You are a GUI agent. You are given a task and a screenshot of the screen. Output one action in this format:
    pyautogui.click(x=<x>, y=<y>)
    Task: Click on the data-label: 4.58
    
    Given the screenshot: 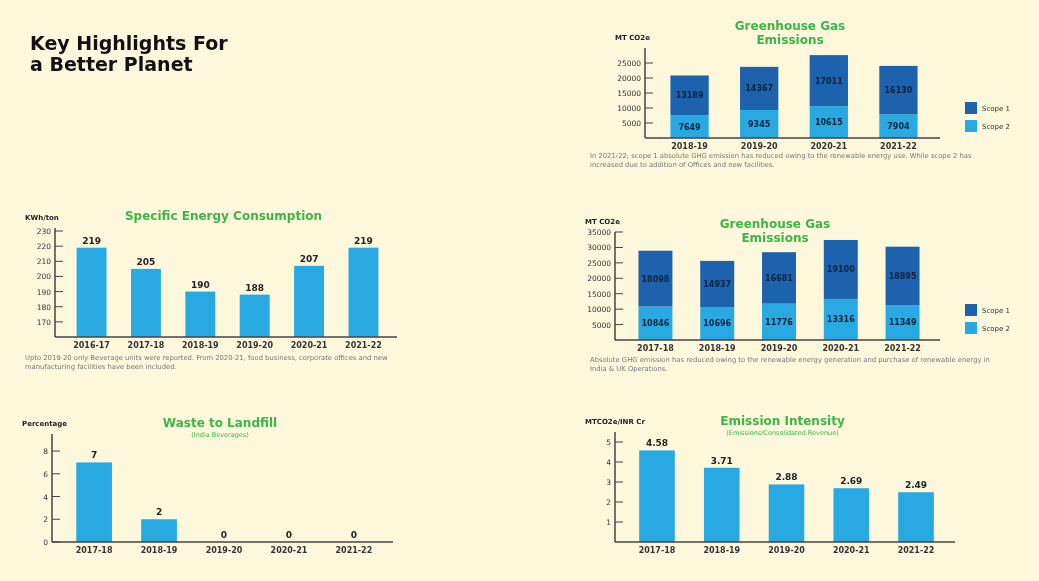 What is the action you would take?
    pyautogui.click(x=657, y=443)
    